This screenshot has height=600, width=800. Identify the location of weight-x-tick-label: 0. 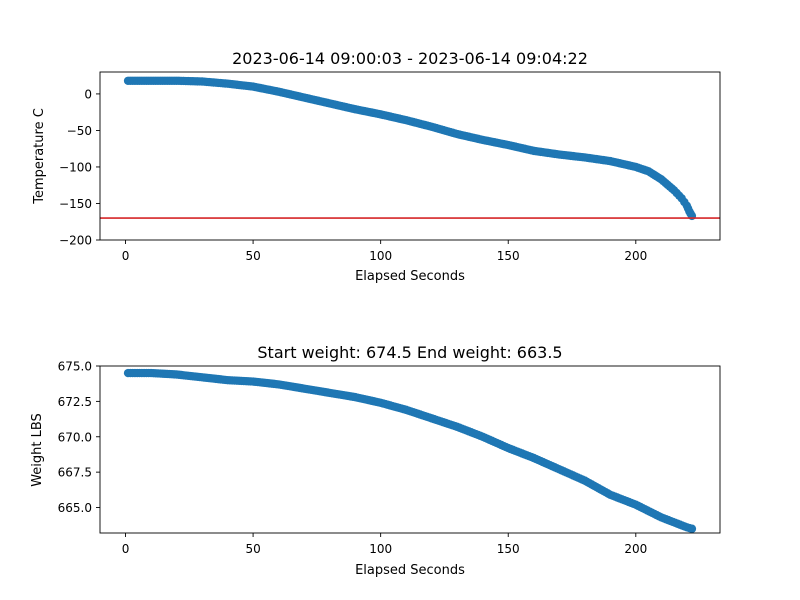
(126, 549).